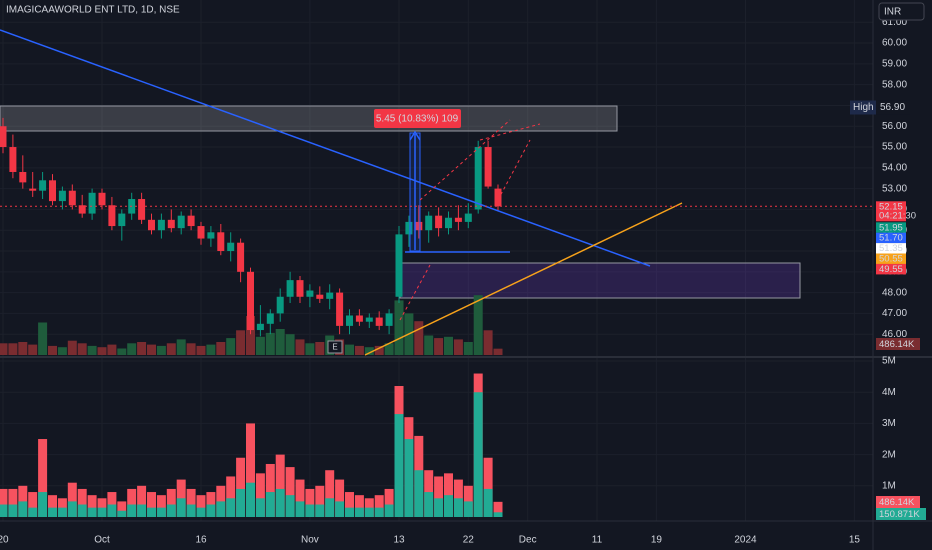 Image resolution: width=932 pixels, height=550 pixels. I want to click on x-tick-label: Dec, so click(528, 540).